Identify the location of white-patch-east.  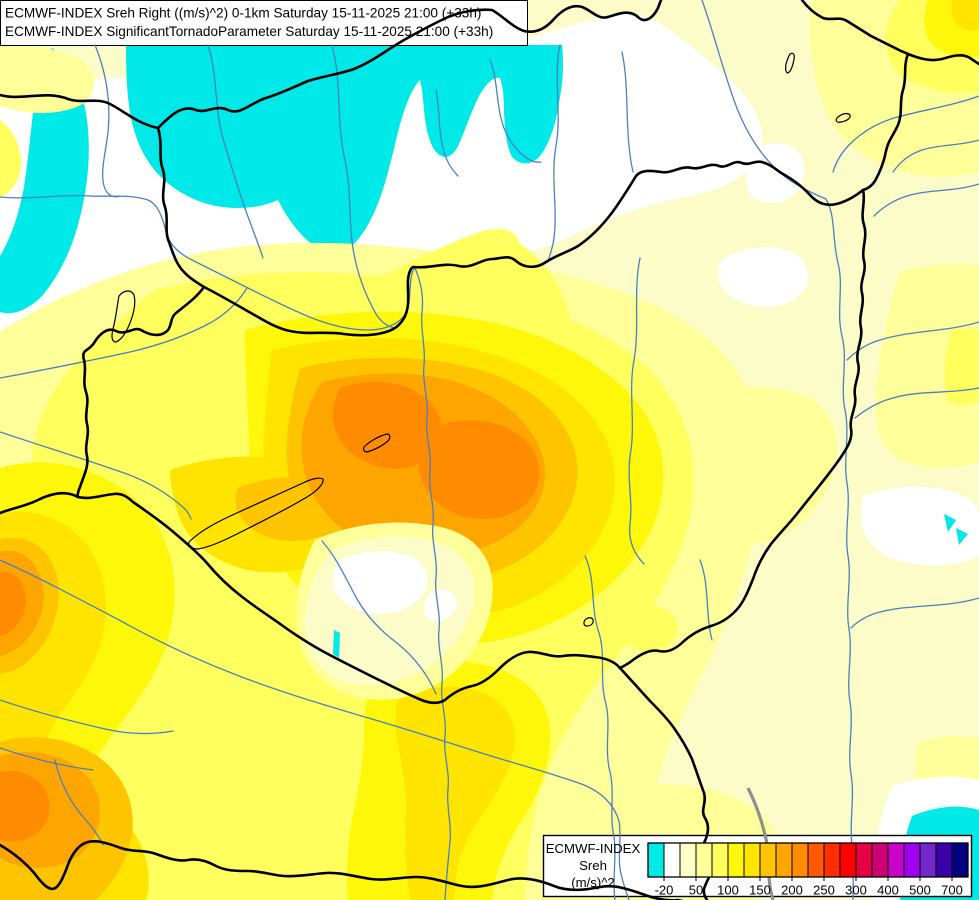
(919, 526).